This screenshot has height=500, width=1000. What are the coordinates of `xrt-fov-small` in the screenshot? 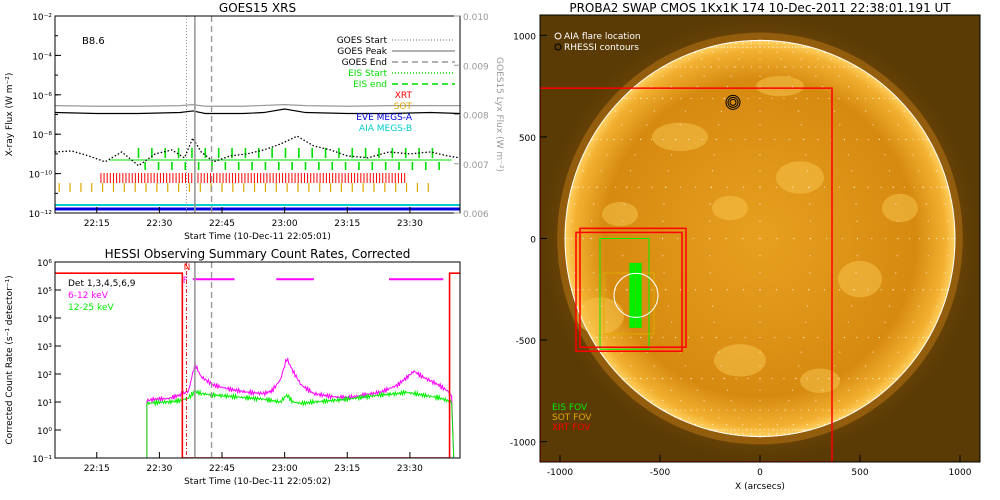 It's located at (629, 292).